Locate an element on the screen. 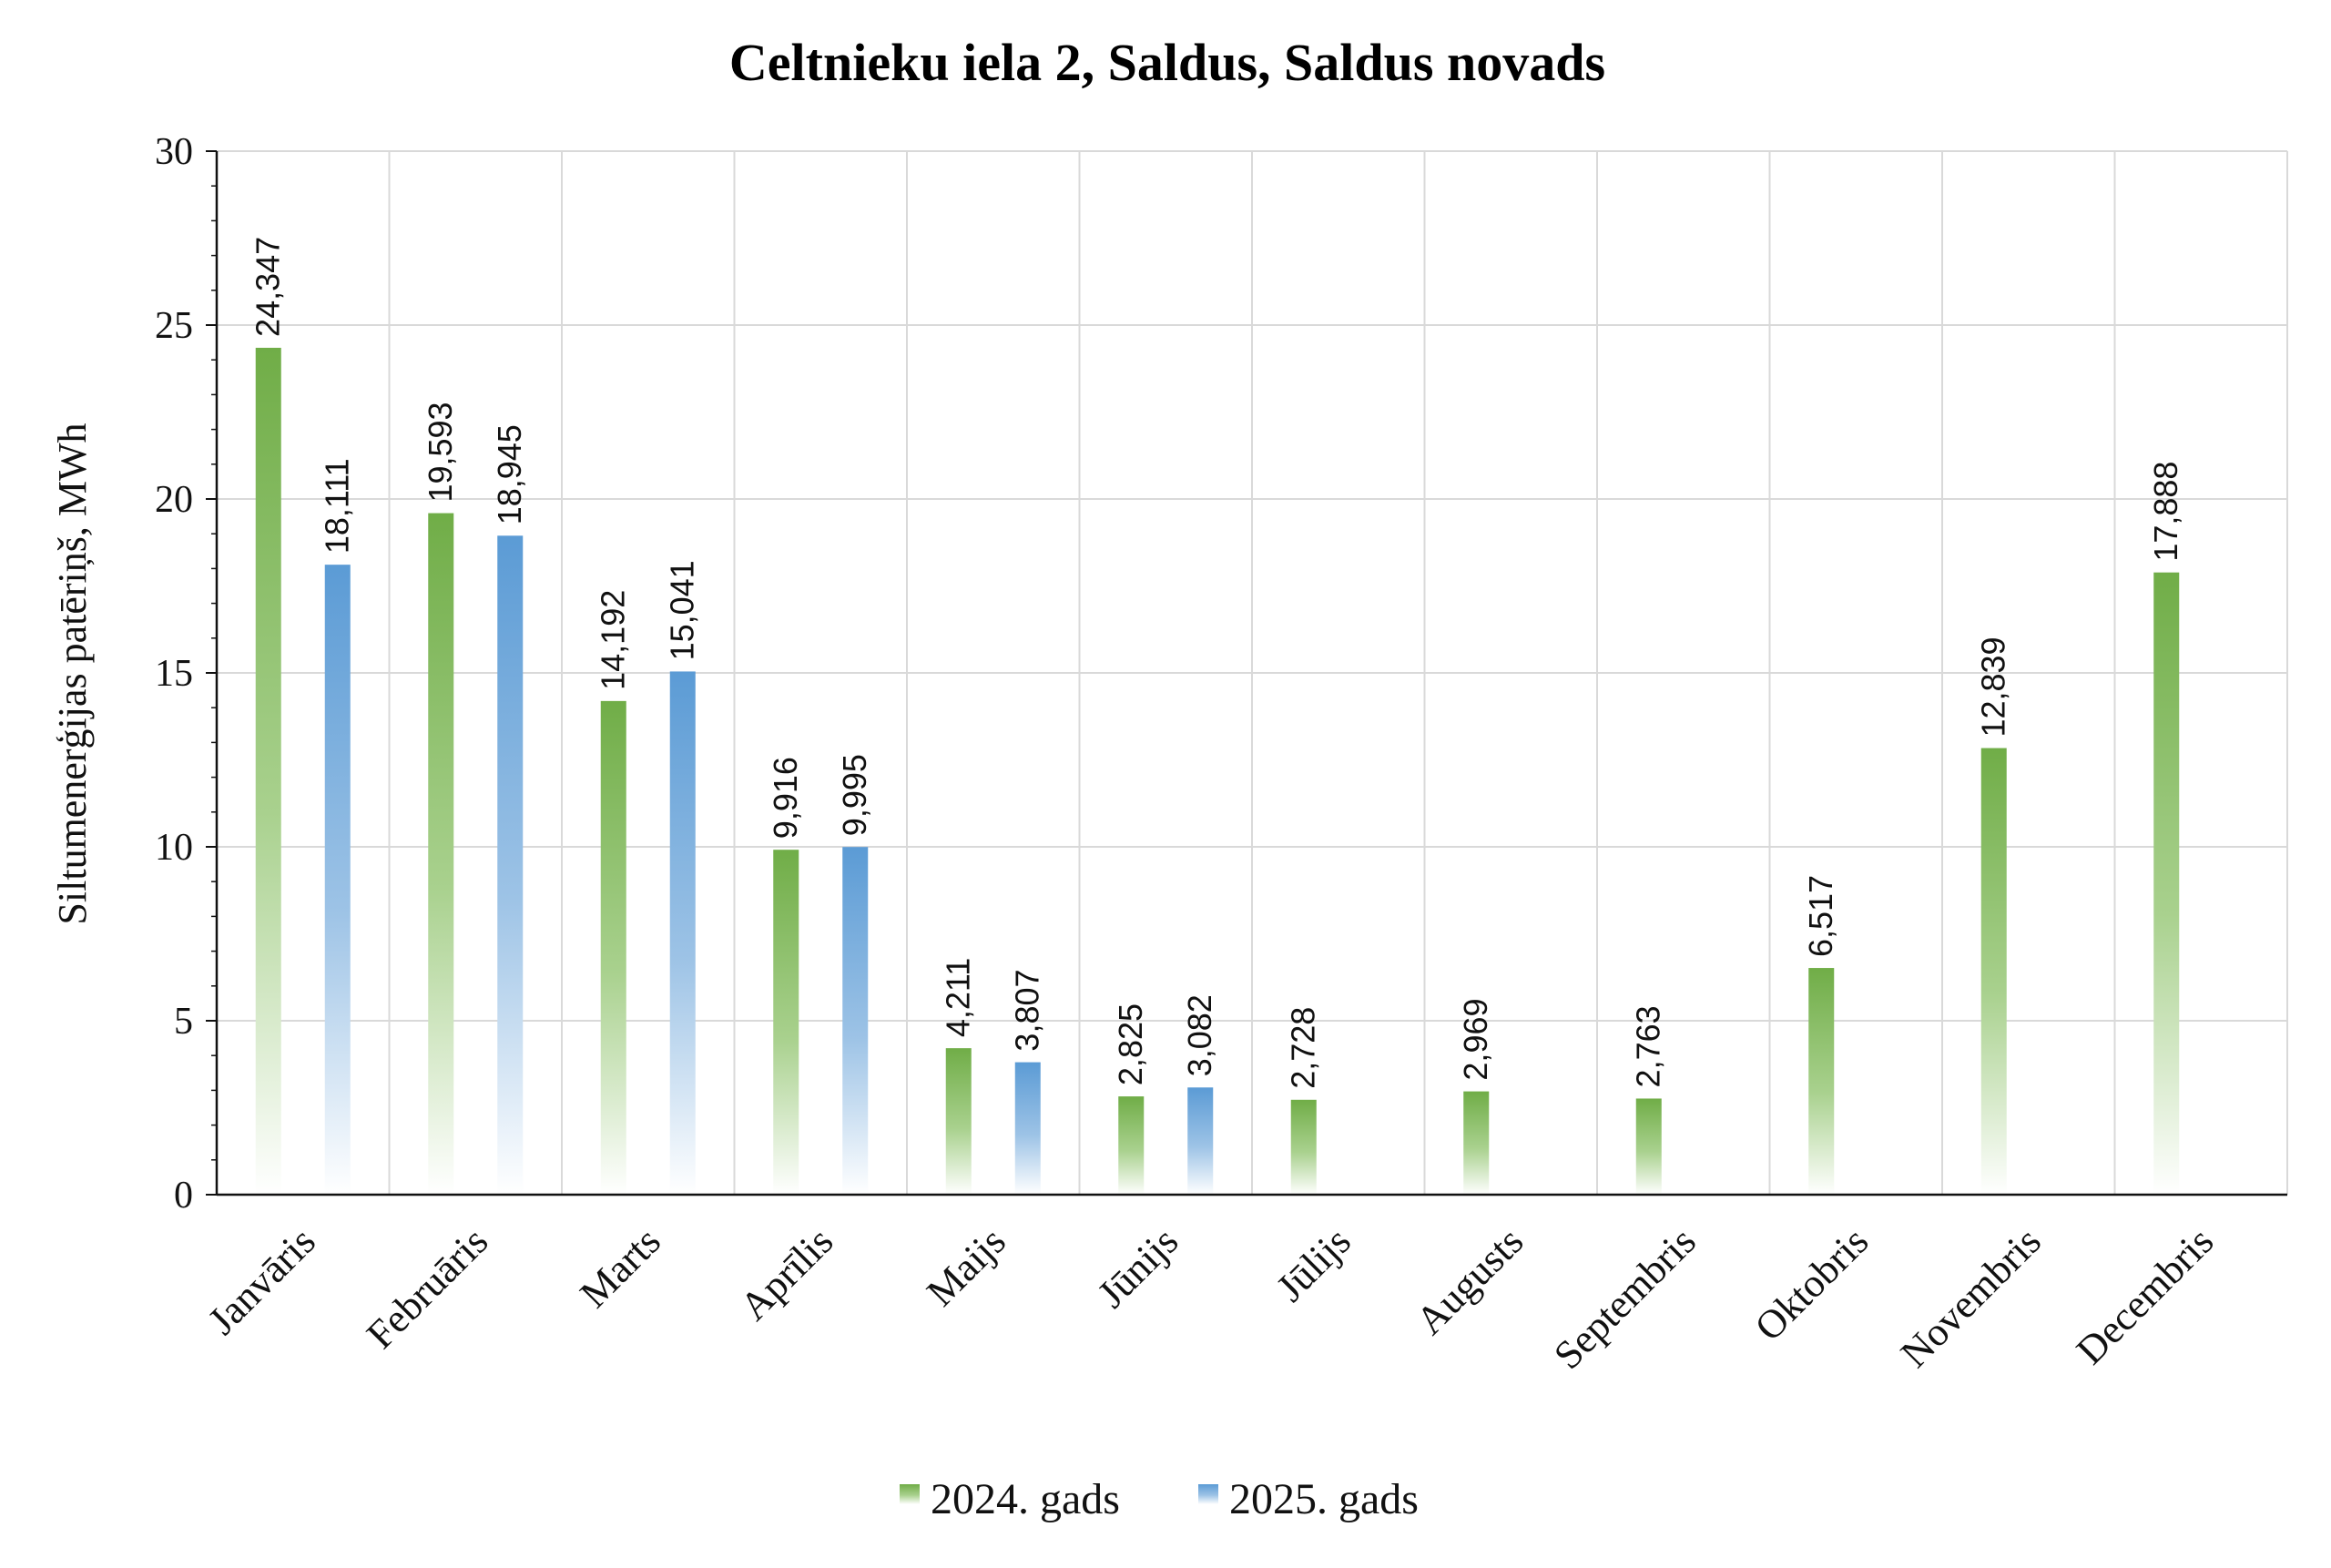 The width and height of the screenshot is (2331, 1568). data-label: 2,728 is located at coordinates (1303, 1048).